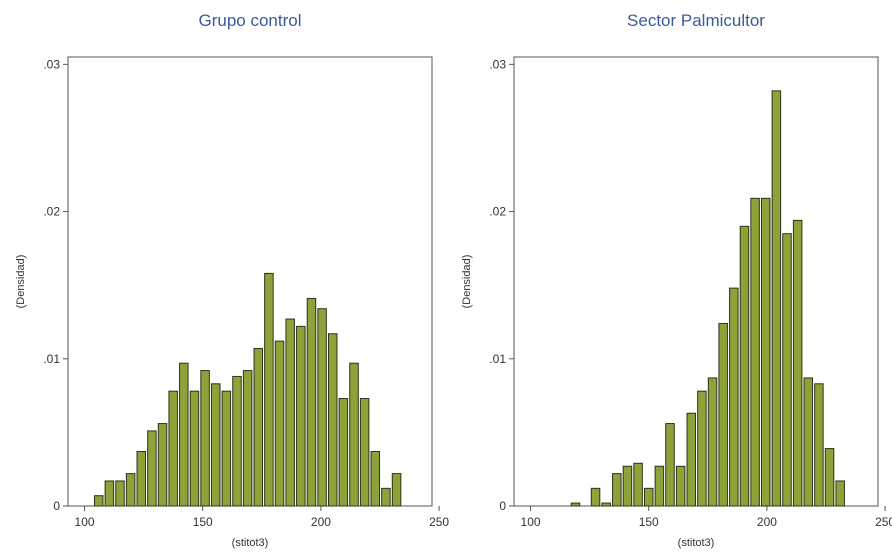  What do you see at coordinates (250, 20) in the screenshot?
I see `chart-title: Grupo control` at bounding box center [250, 20].